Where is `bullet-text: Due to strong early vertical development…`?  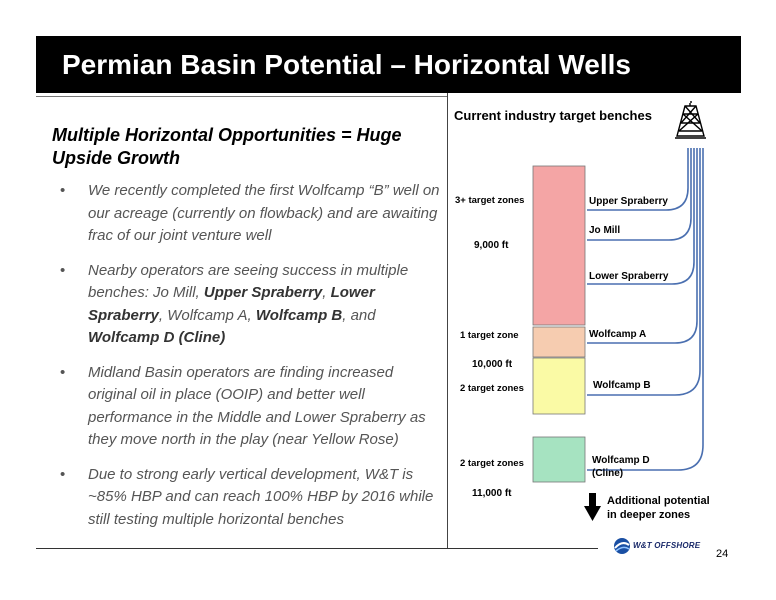
bullet-text: Due to strong early vertical development… is located at coordinates (261, 496).